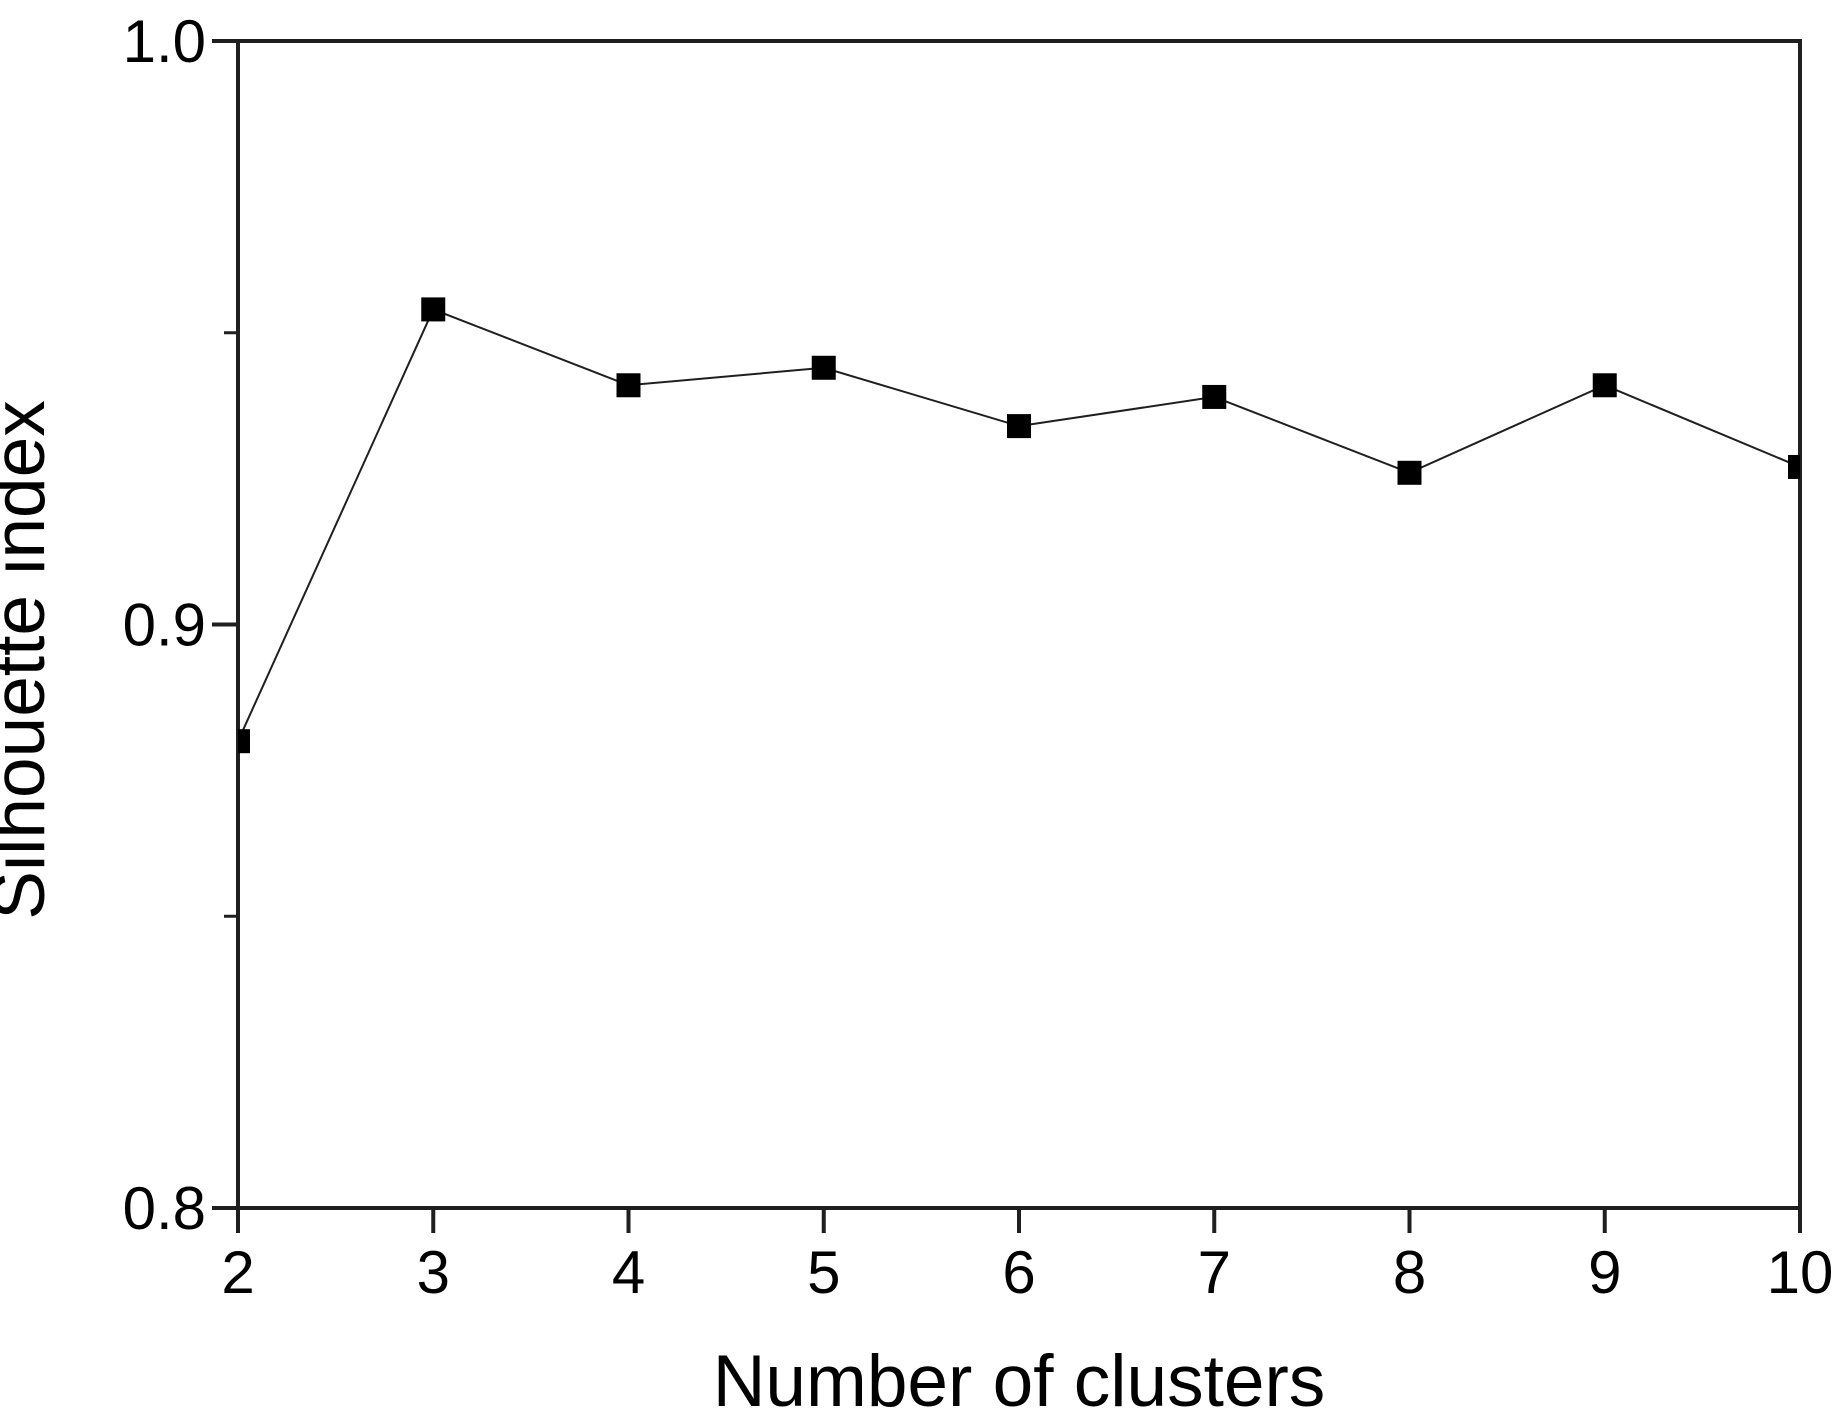  I want to click on x-axis: 2 3 4 5 6 7 8 9 10, so click(1027, 1257).